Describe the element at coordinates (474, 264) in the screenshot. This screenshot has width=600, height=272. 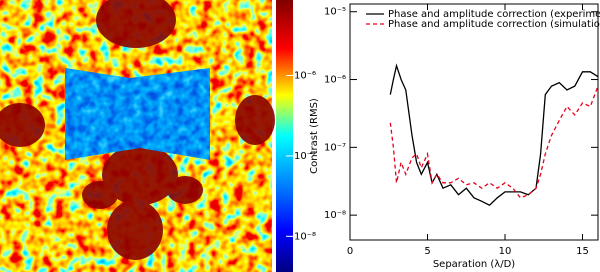
I see `x-axis-label: Separation (λ/D)` at that location.